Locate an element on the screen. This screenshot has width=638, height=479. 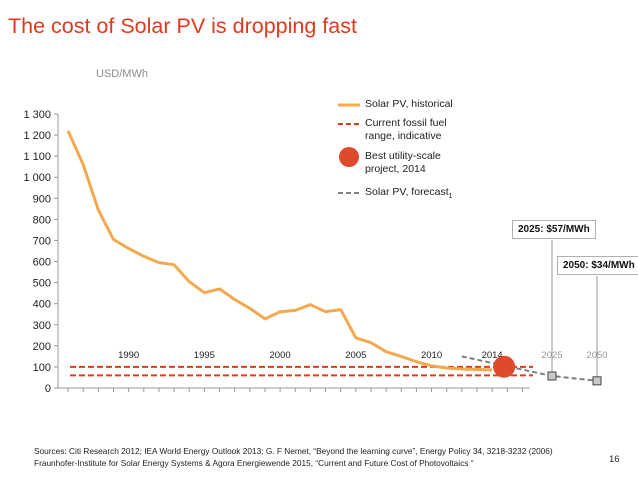
y-tick-label: 700 is located at coordinates (42, 241).